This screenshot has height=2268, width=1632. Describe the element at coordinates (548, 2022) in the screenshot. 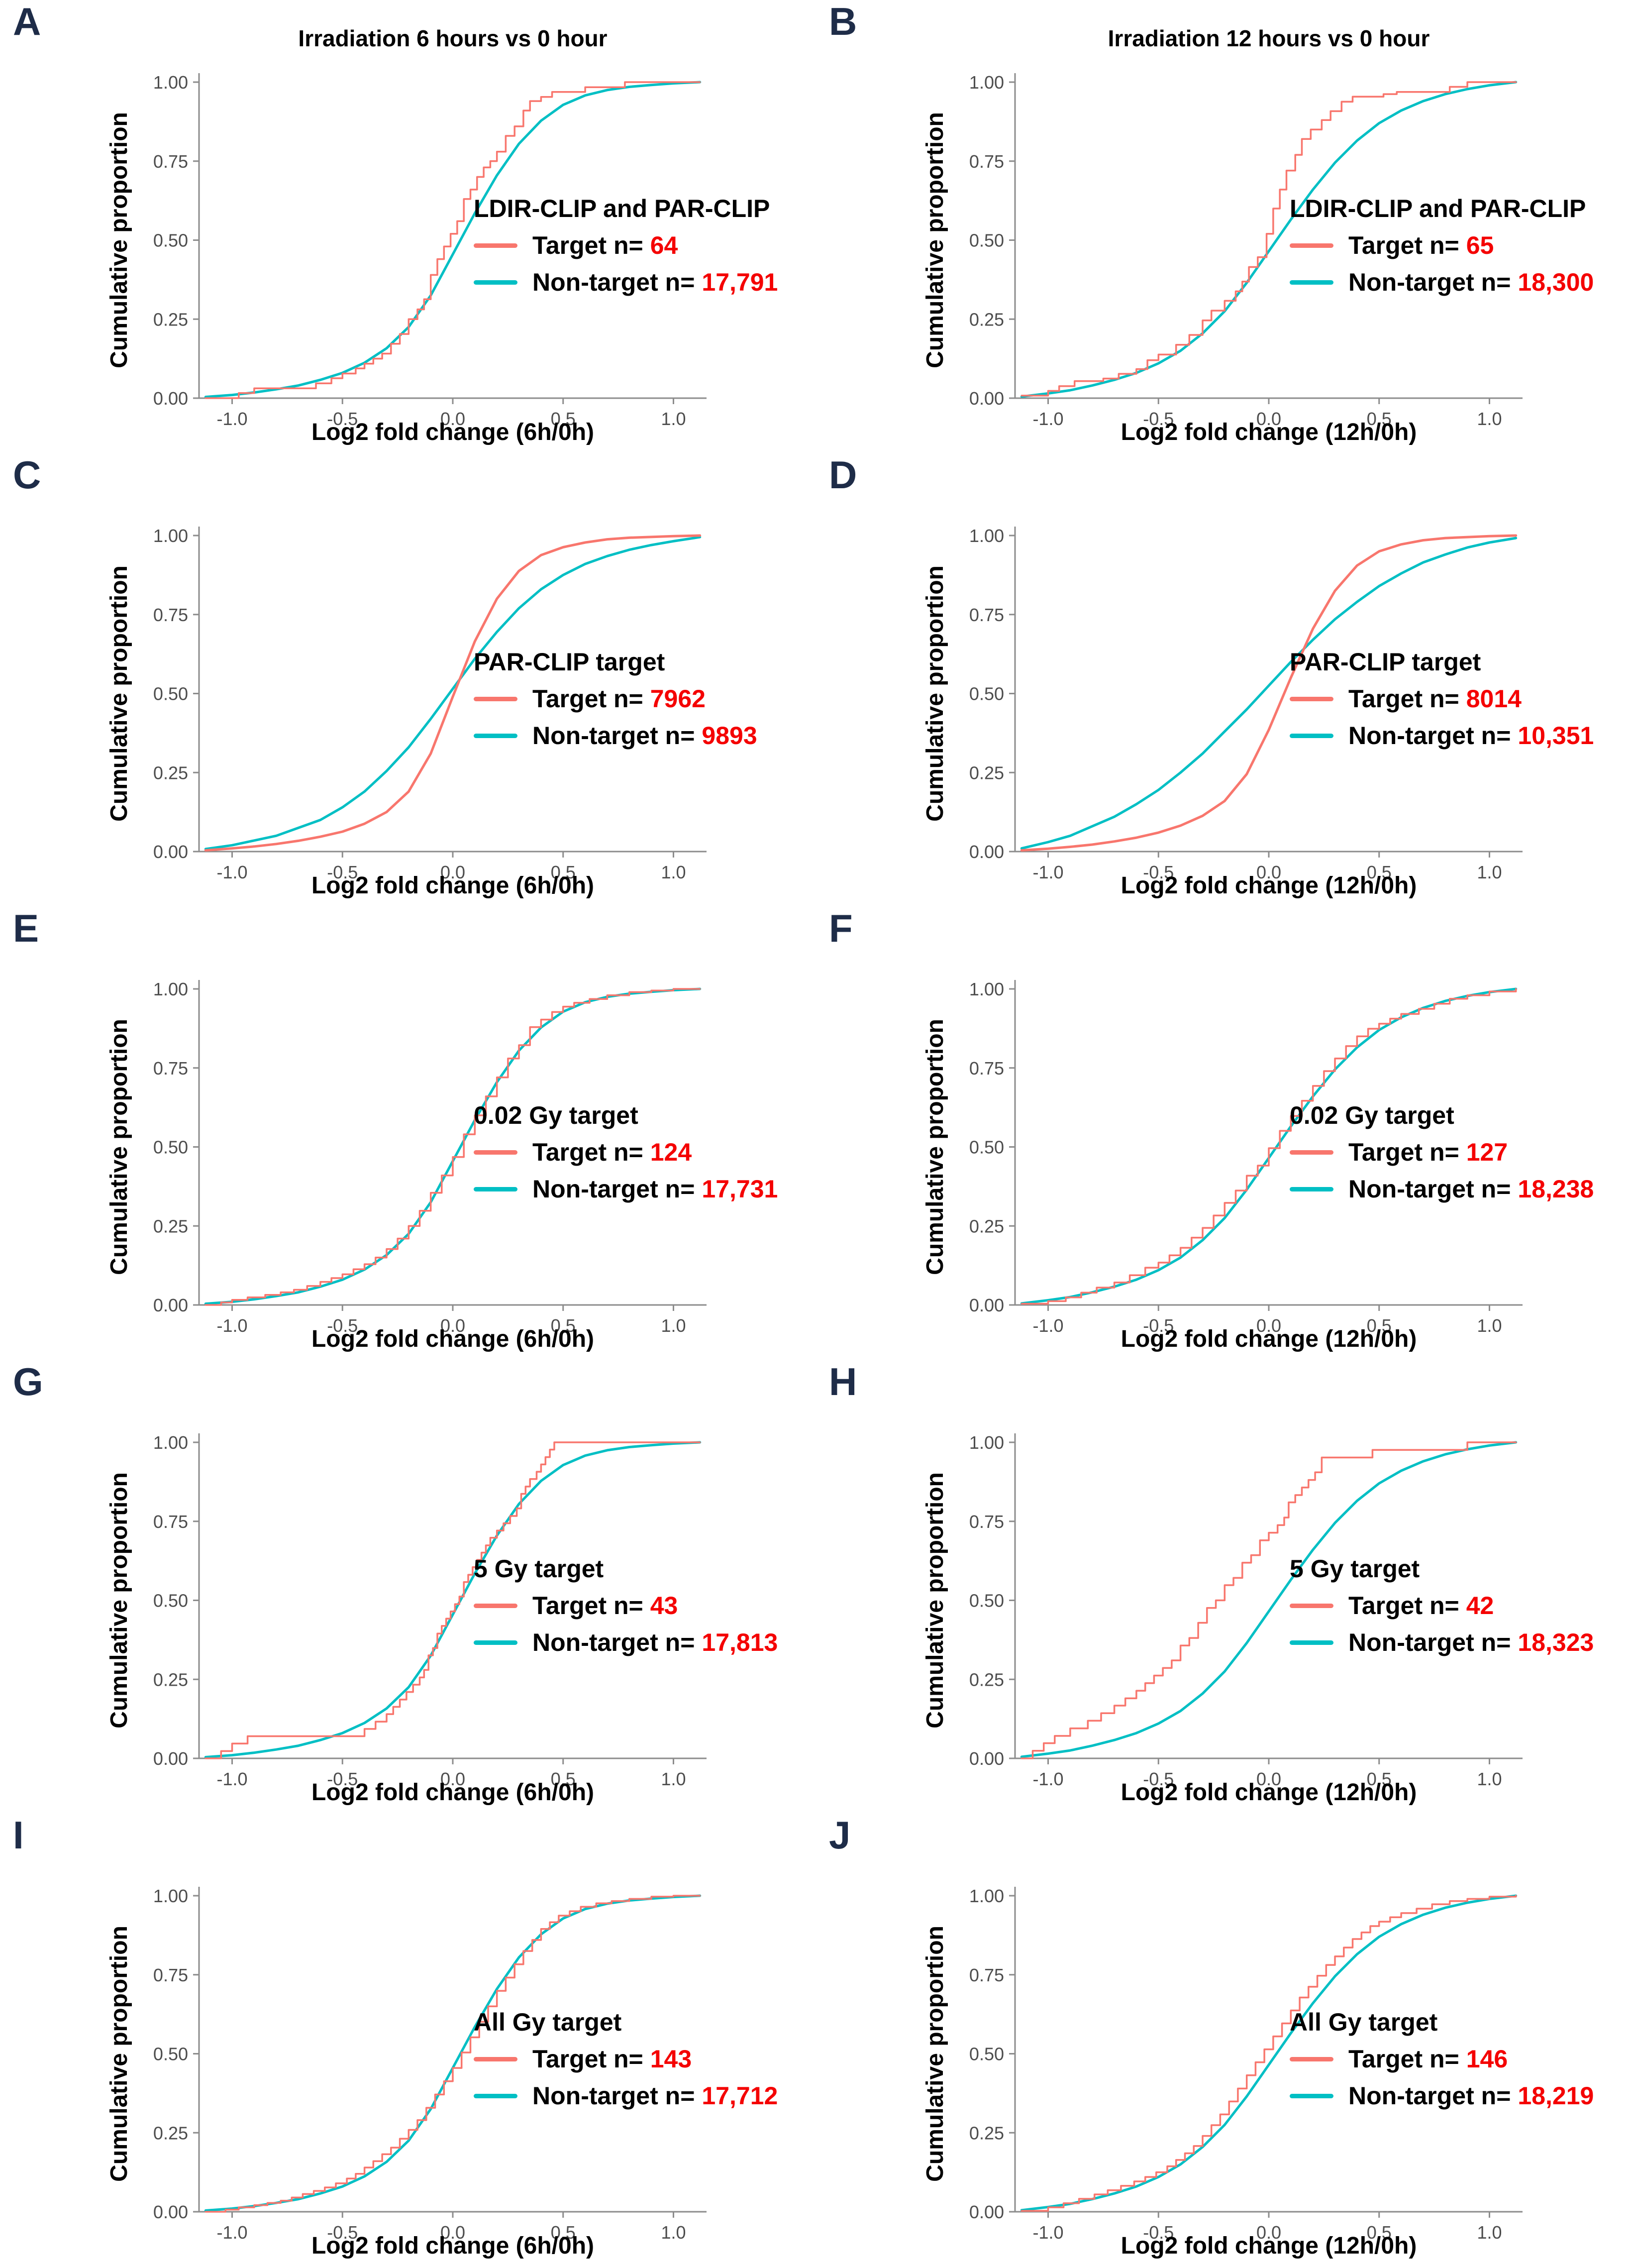

I see `legend-title: All Gy target` at that location.